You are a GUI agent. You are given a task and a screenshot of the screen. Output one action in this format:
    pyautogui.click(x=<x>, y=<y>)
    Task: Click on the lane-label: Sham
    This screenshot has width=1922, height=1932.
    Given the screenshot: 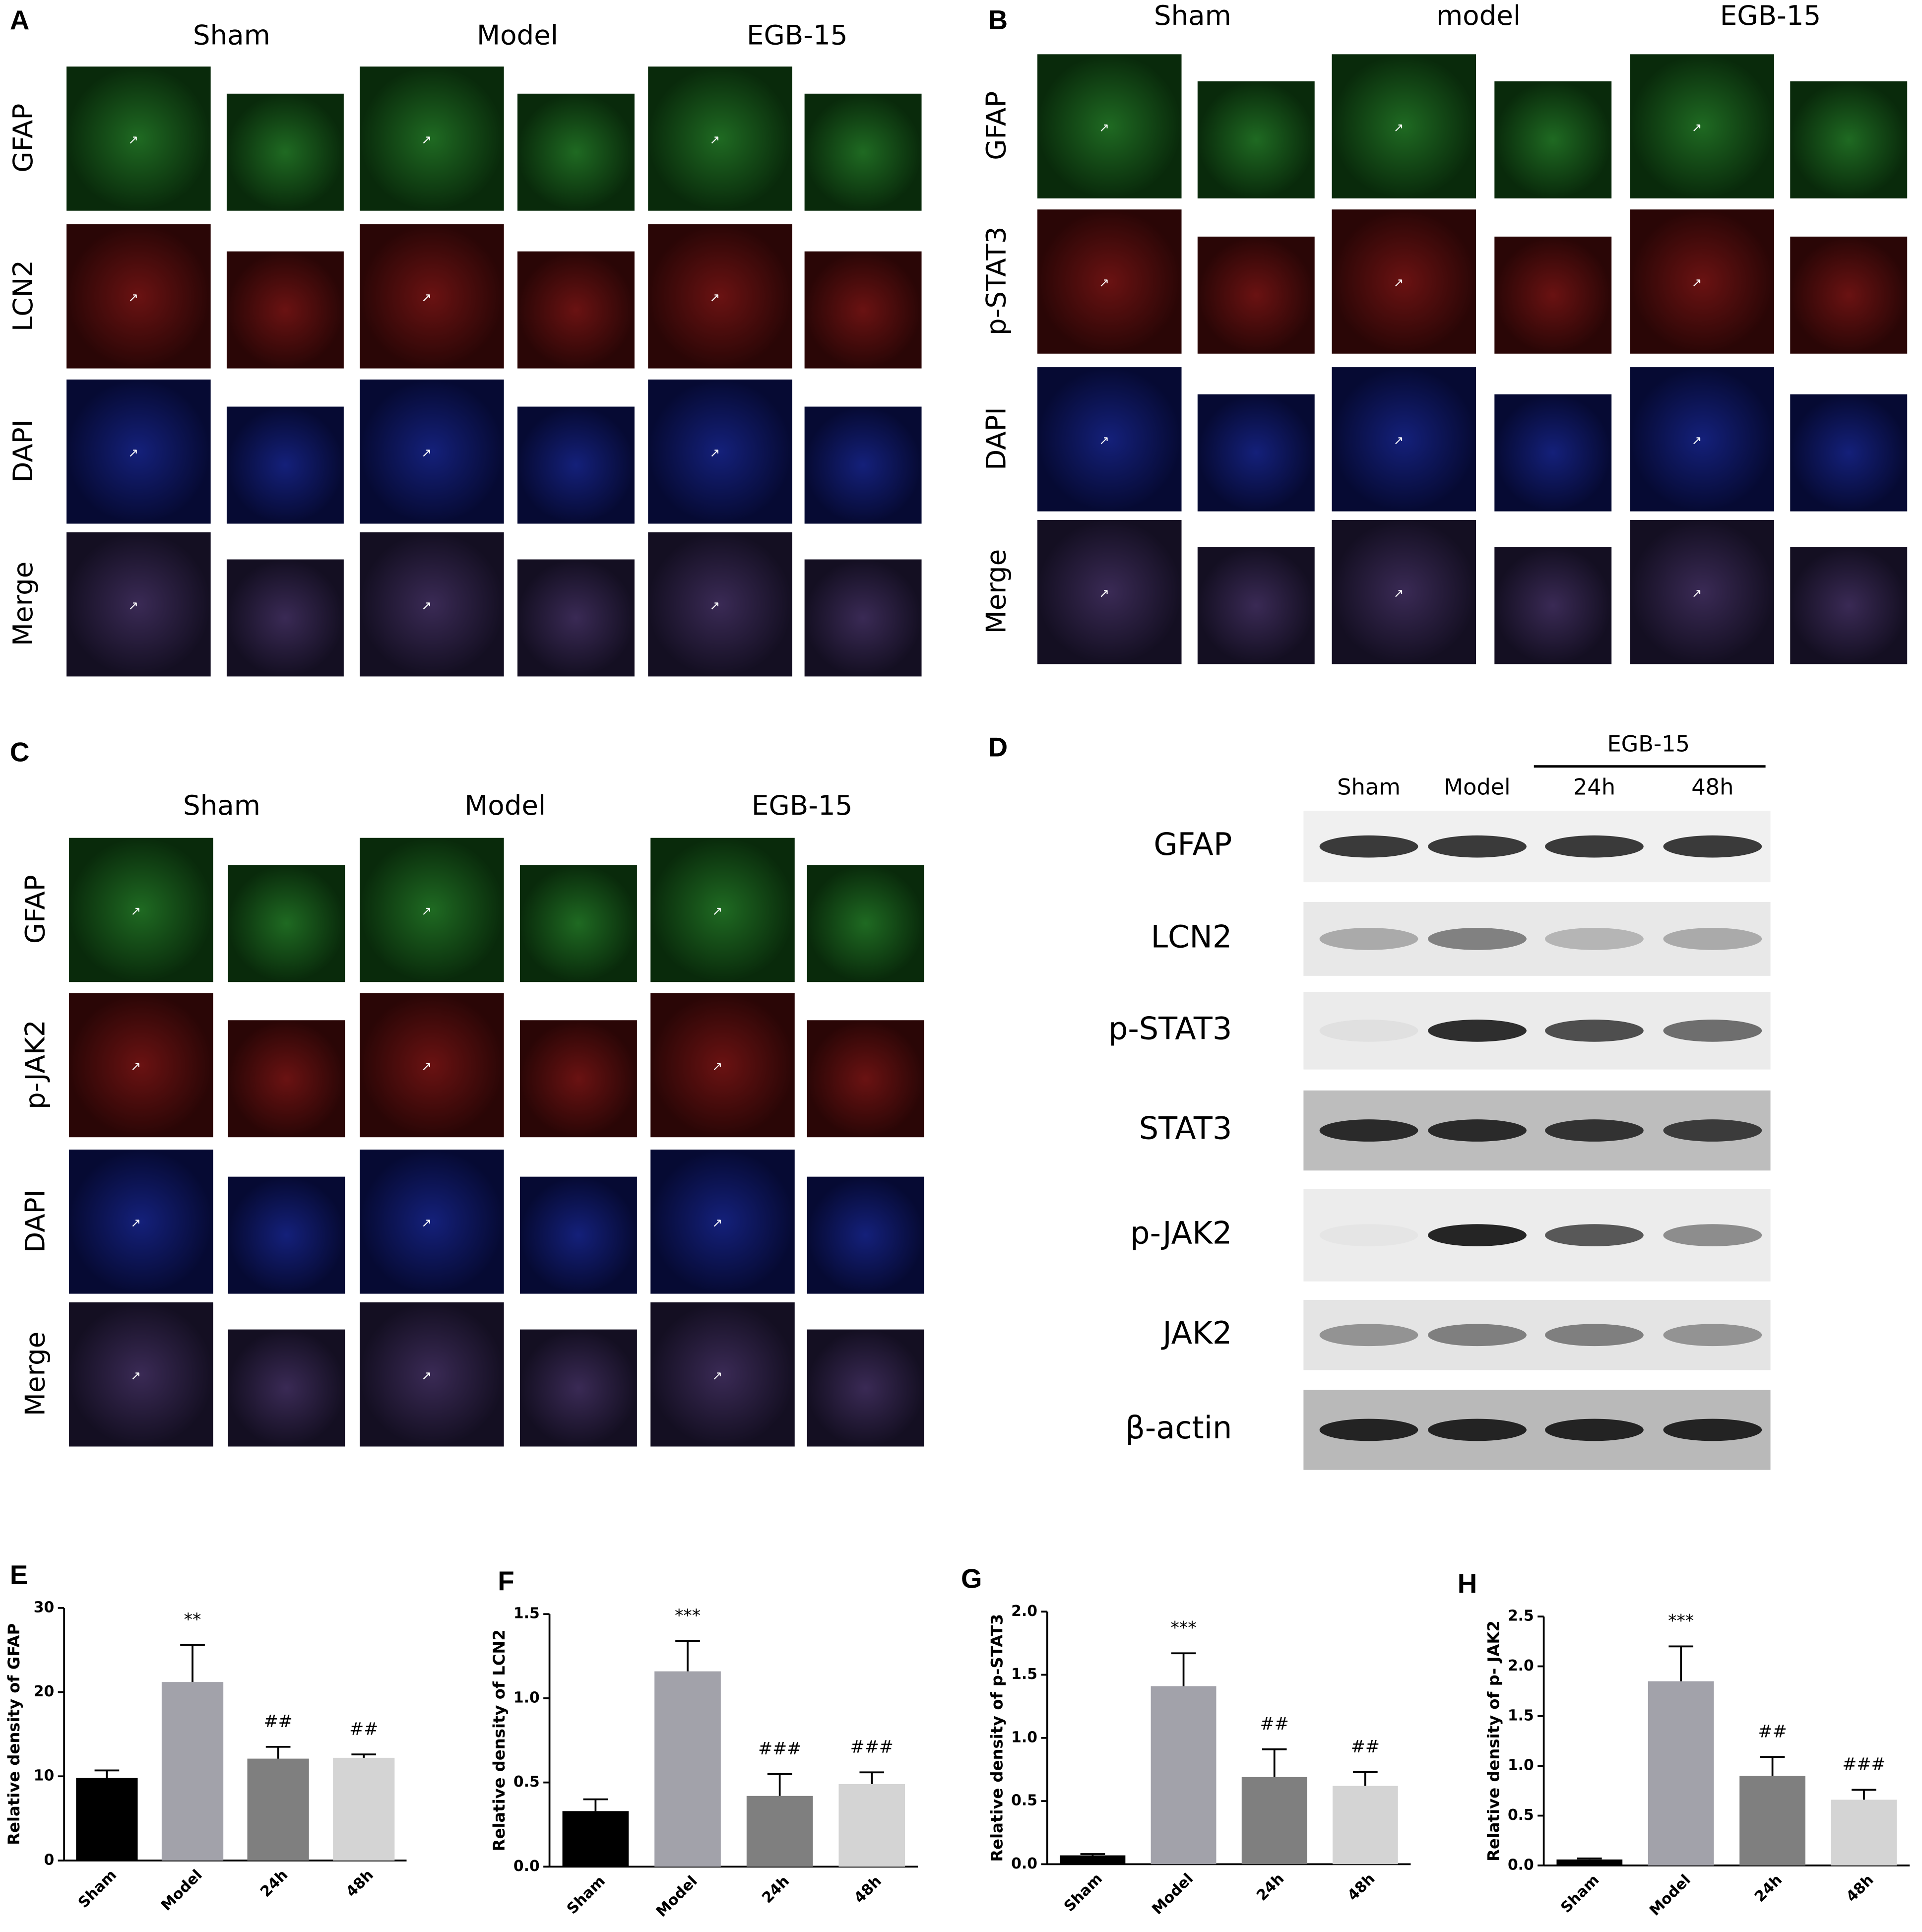 What is the action you would take?
    pyautogui.click(x=1369, y=787)
    